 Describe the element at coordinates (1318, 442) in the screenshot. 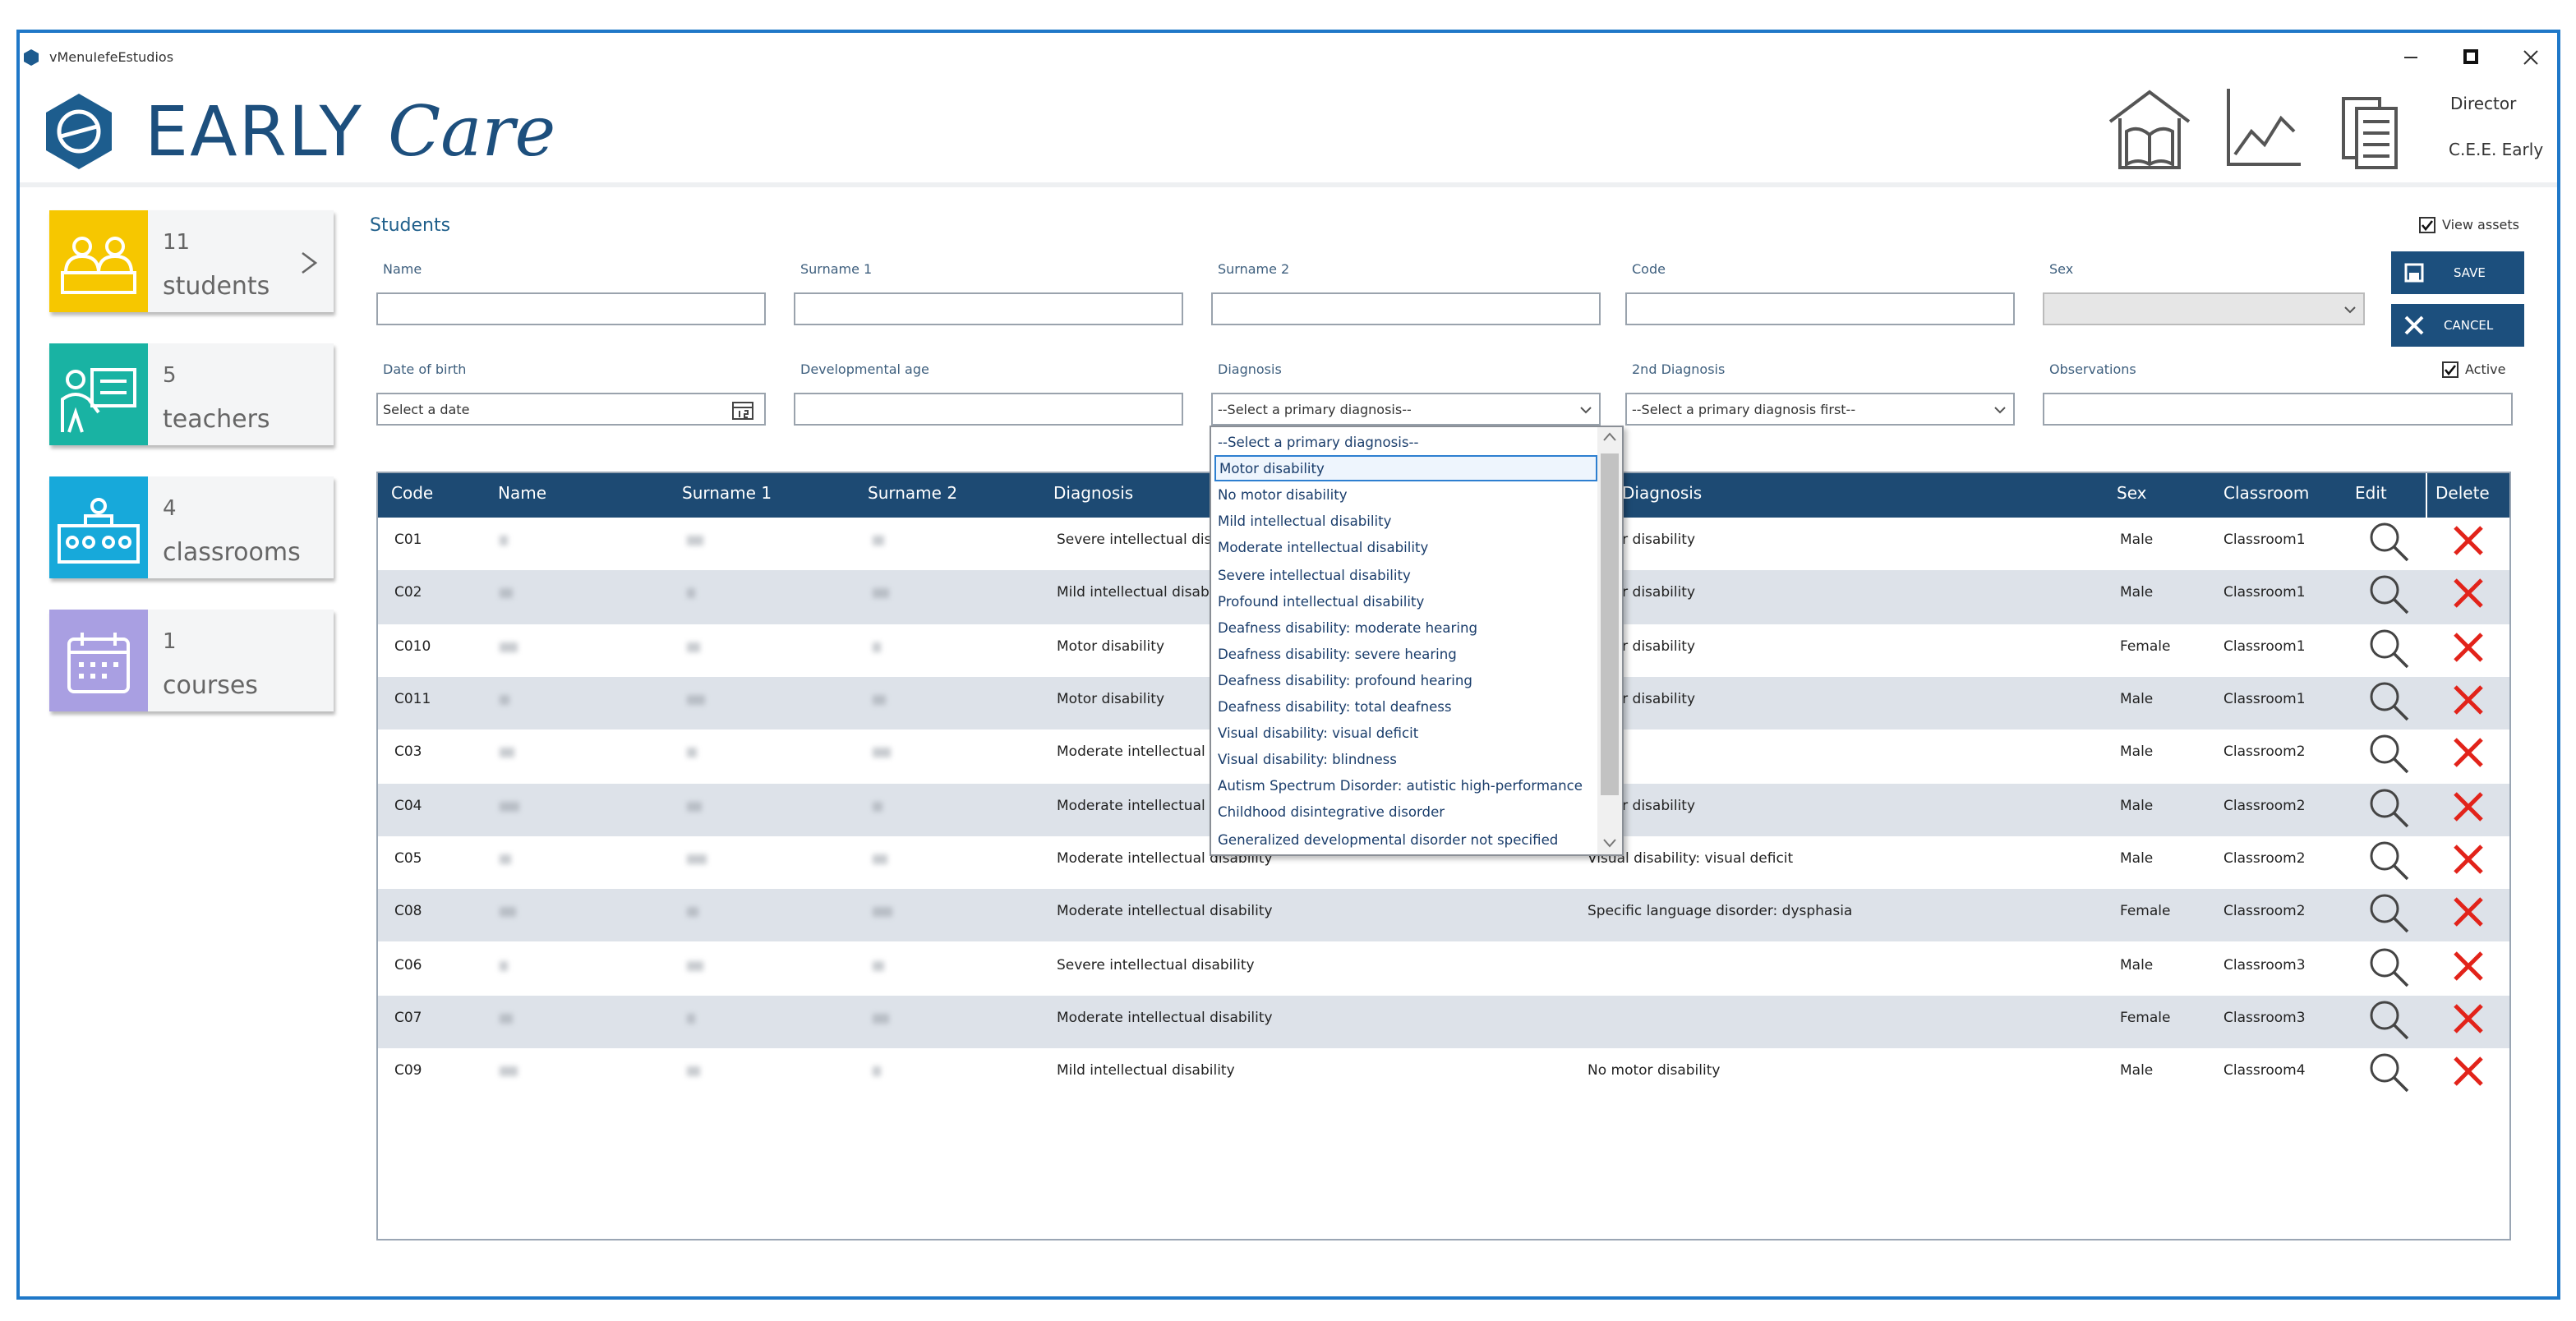

I see `dropdown-option: --Select a primary diagnosis--` at that location.